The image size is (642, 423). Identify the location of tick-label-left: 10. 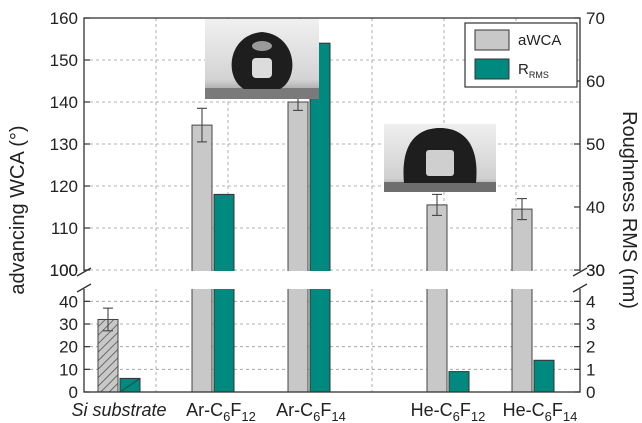
(68, 369).